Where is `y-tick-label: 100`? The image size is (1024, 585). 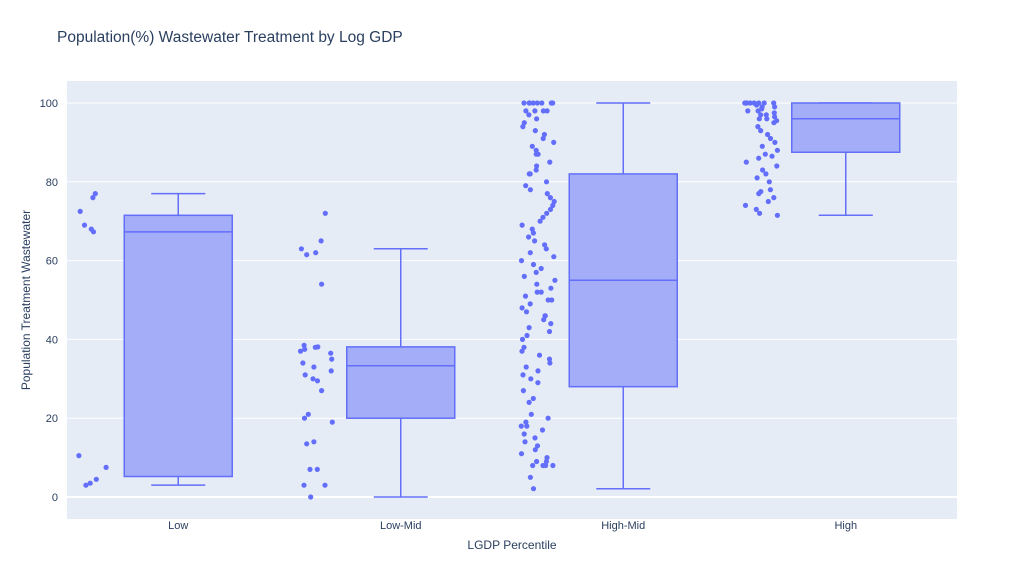 y-tick-label: 100 is located at coordinates (49, 104).